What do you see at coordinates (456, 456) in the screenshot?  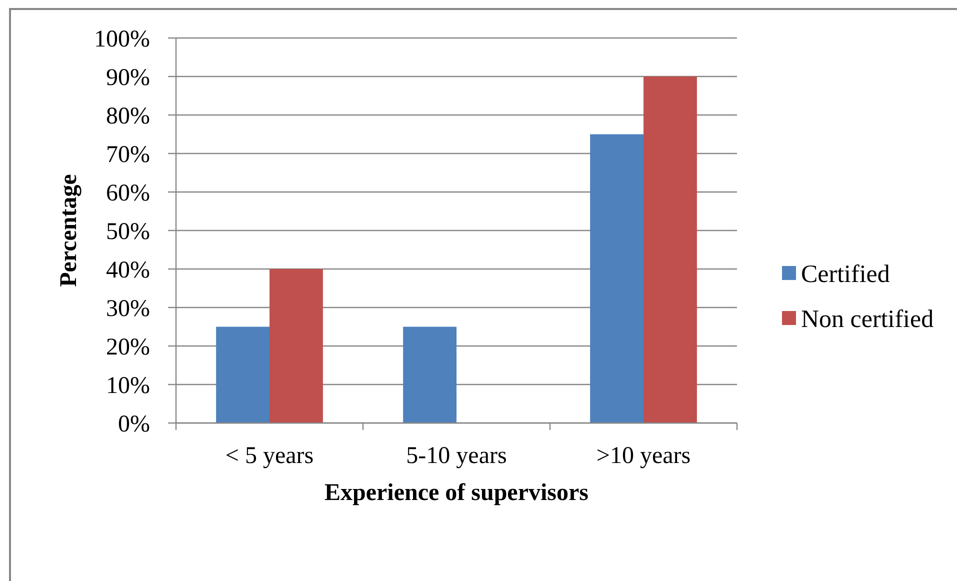 I see `x-tick-label: 5-10 years` at bounding box center [456, 456].